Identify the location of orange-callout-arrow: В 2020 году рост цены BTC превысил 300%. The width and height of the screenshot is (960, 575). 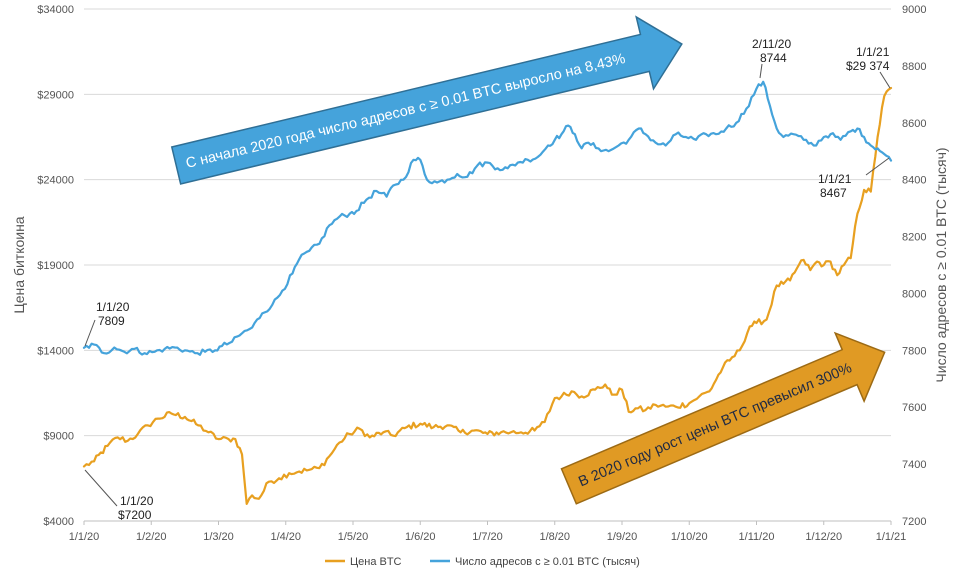
(723, 418).